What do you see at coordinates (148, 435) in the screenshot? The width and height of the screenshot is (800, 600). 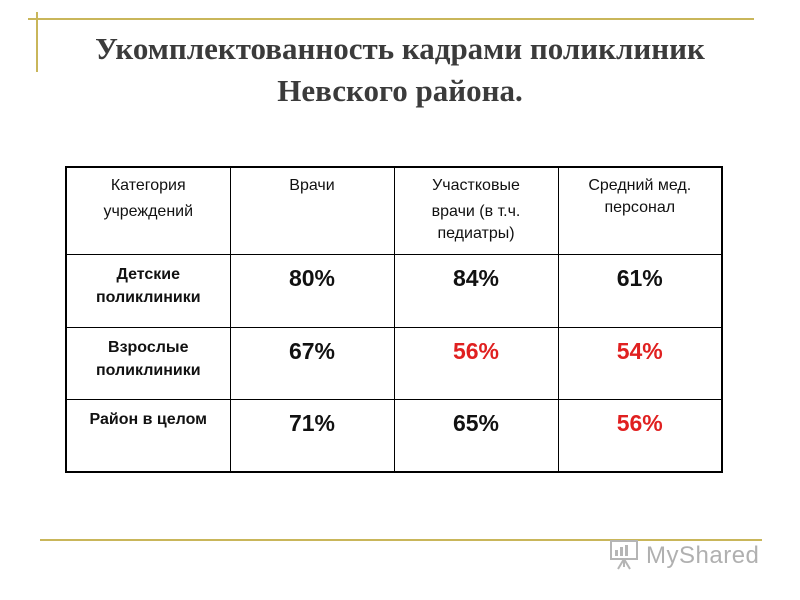 I see `row-label: Район в целом` at bounding box center [148, 435].